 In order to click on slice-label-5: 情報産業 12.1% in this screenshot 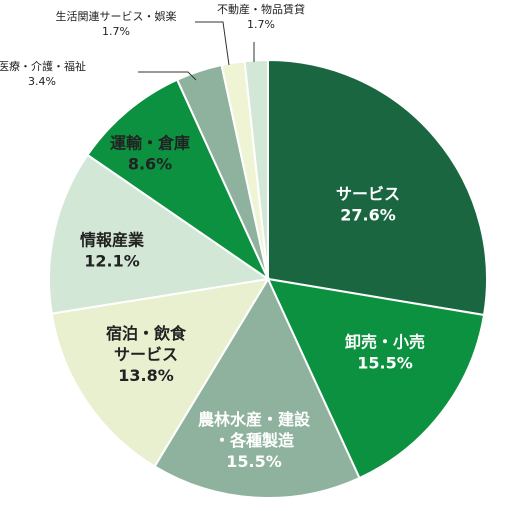, I will do `click(112, 251)`.